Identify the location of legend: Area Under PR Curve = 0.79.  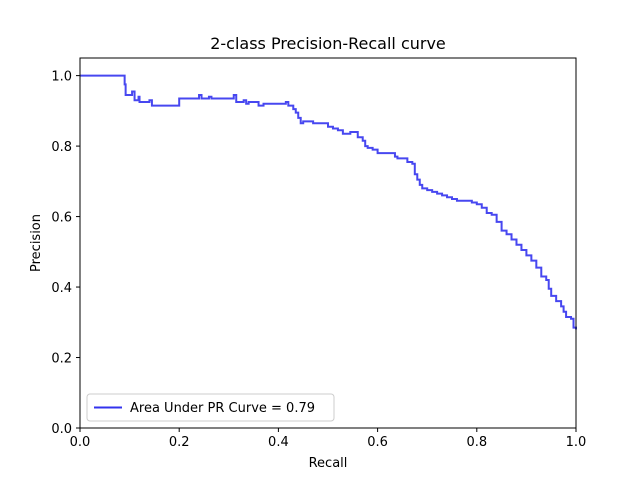
(210, 407).